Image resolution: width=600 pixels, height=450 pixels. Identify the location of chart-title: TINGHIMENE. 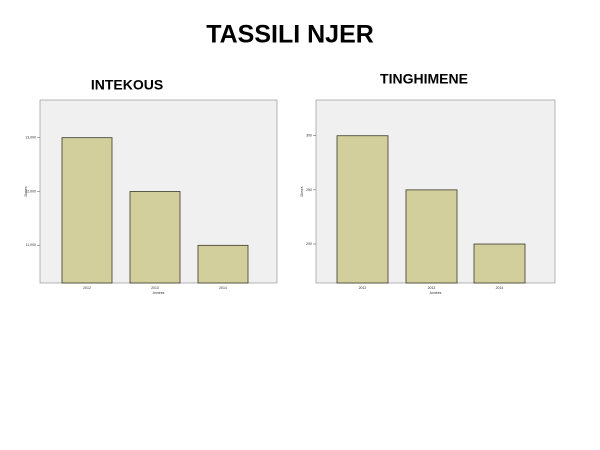
(424, 79).